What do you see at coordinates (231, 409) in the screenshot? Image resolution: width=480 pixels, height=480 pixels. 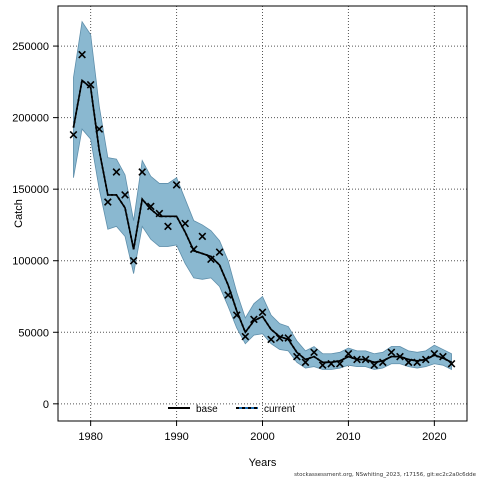 I see `legend: base current` at bounding box center [231, 409].